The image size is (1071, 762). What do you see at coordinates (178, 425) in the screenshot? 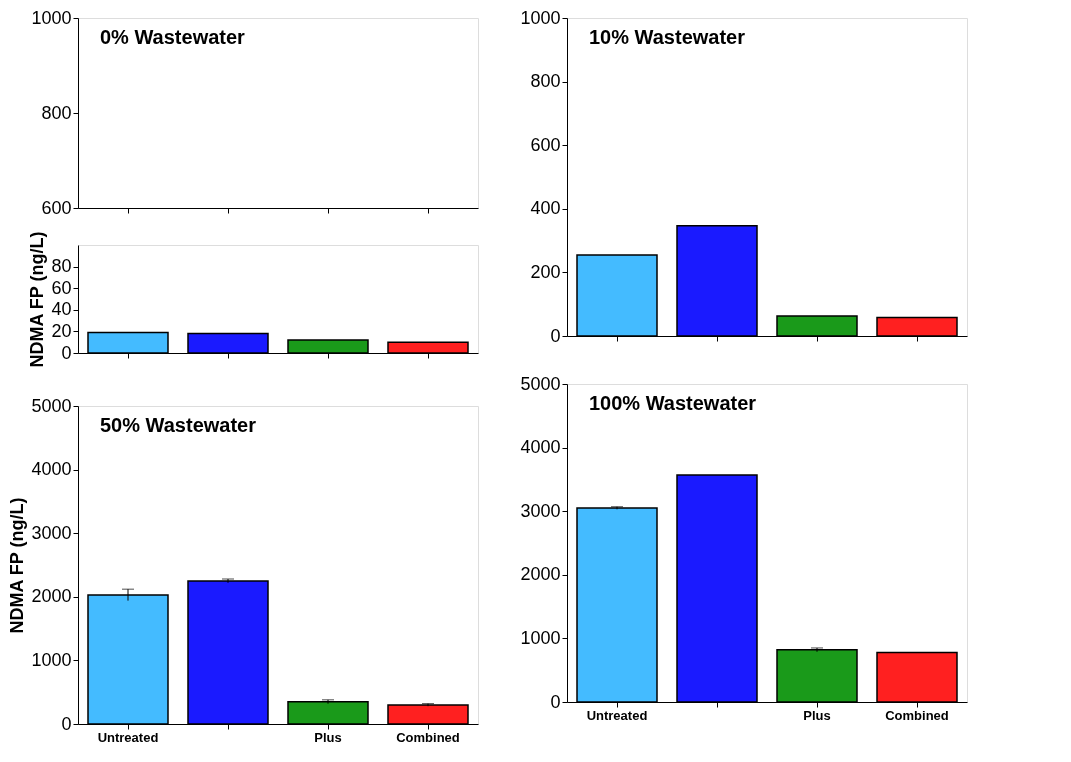
I see `chart-title: 50% Wastewater` at bounding box center [178, 425].